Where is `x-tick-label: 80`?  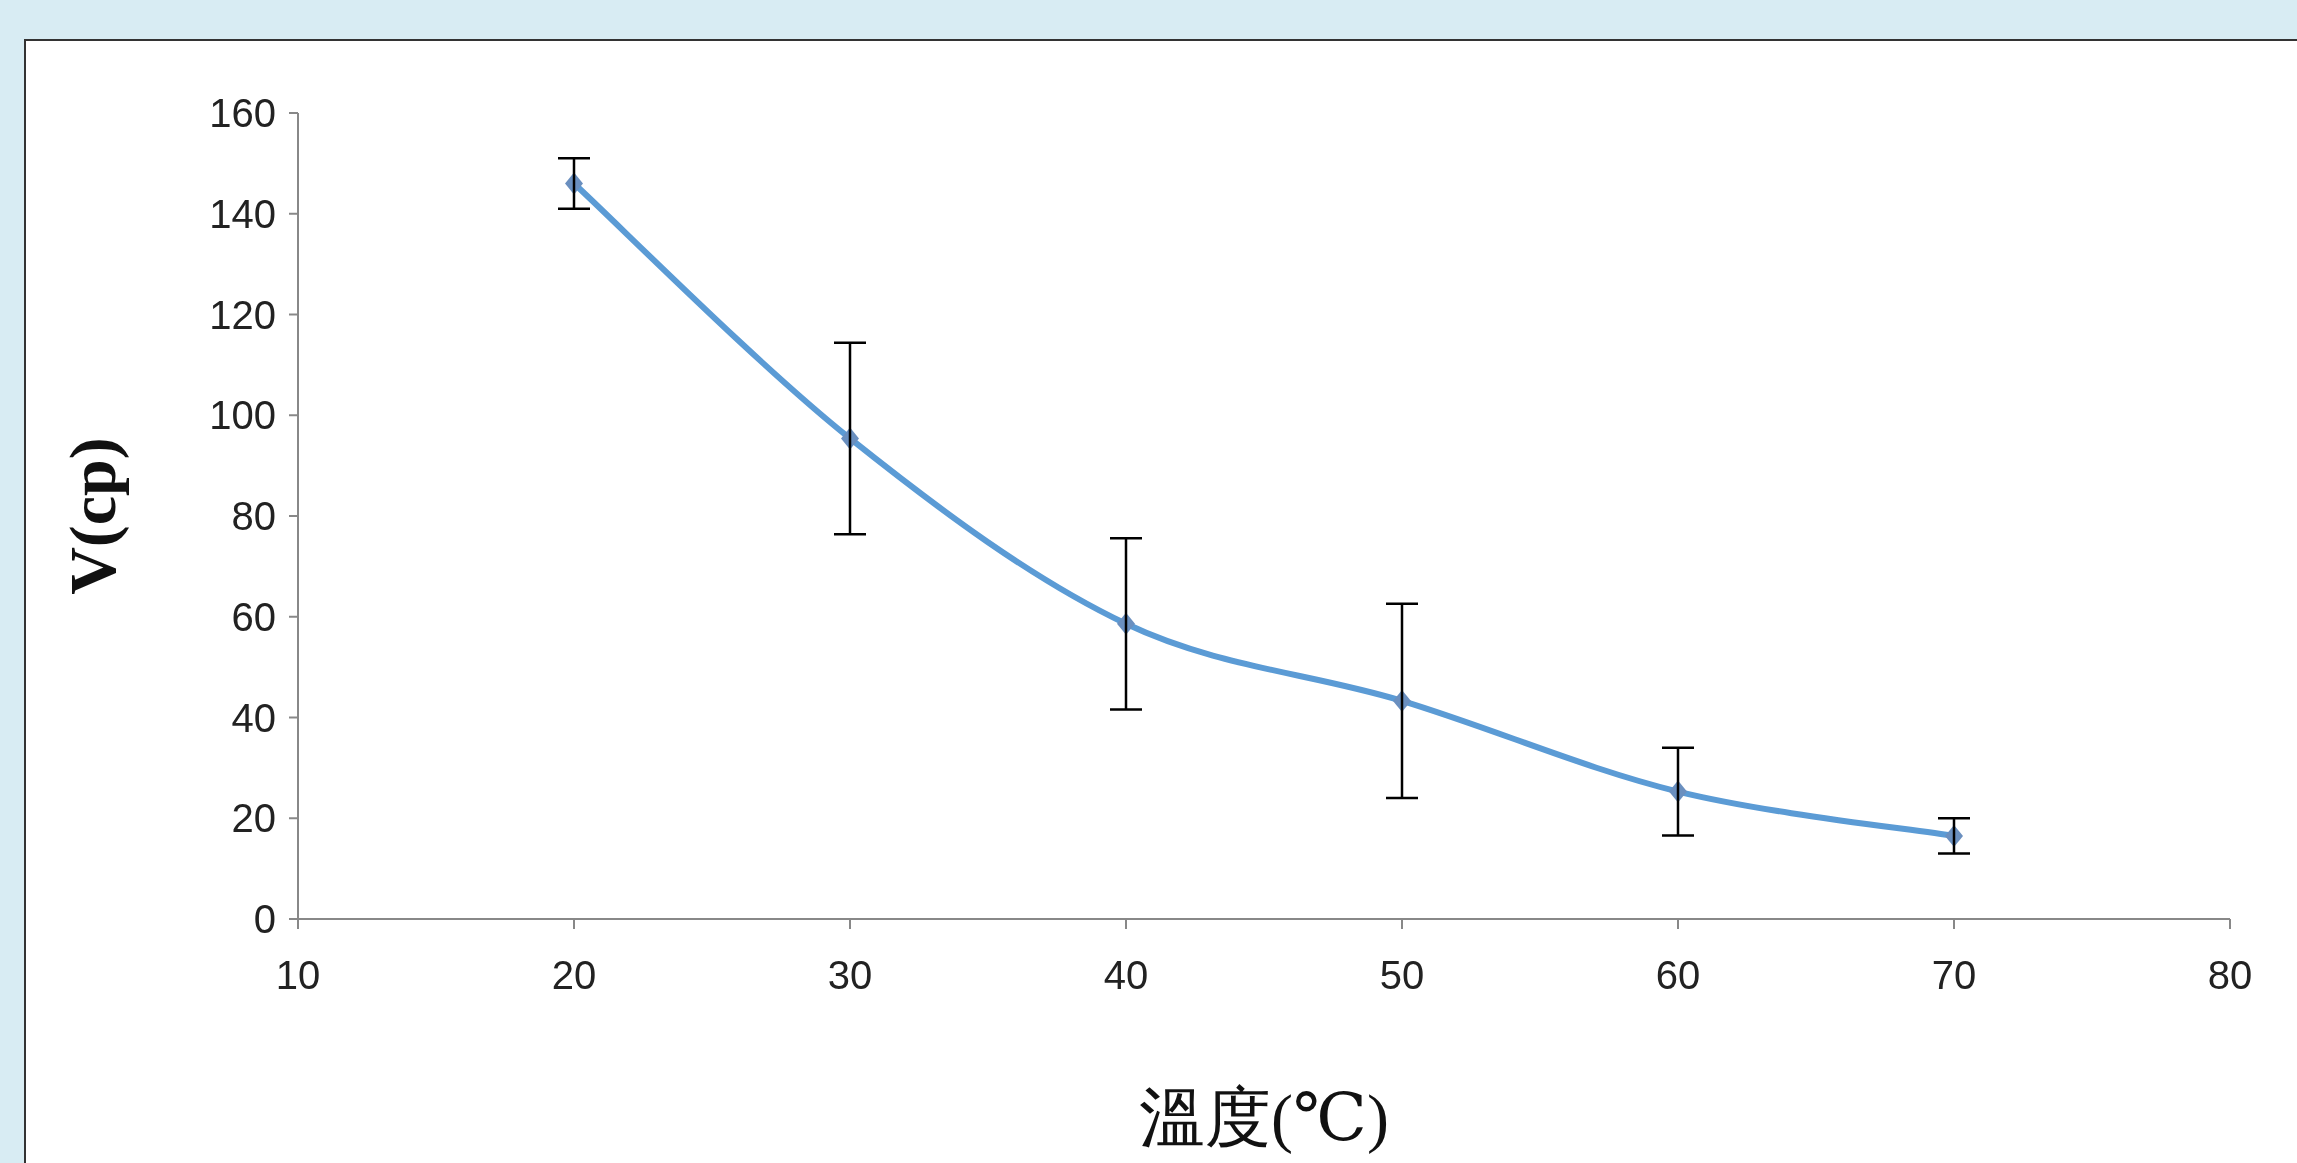
x-tick-label: 80 is located at coordinates (2230, 975).